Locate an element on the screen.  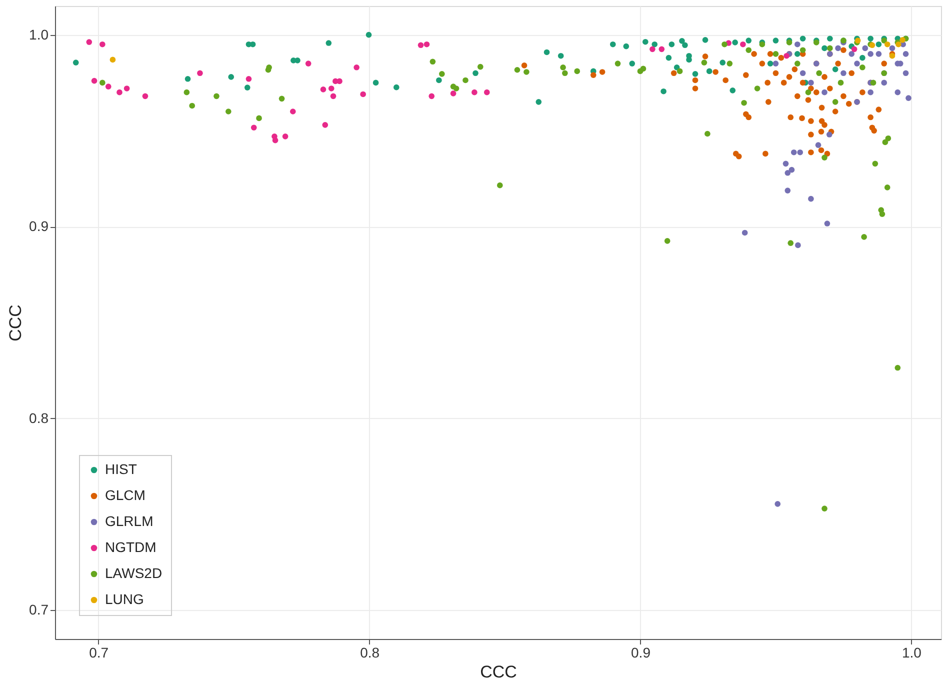
y-tick-label: 0.7 is located at coordinates (39, 610).